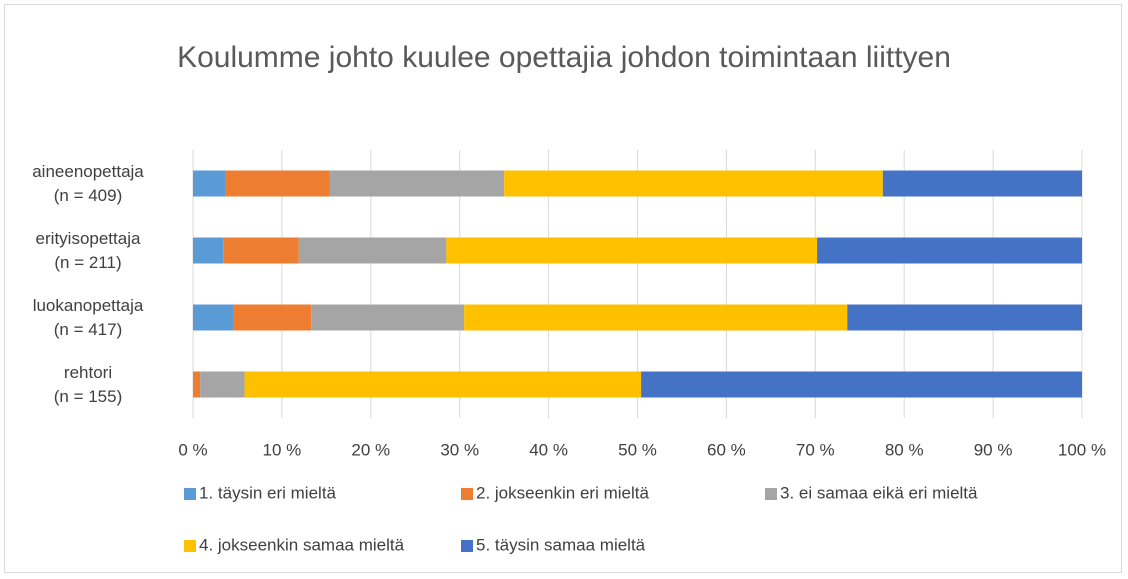  What do you see at coordinates (879, 492) in the screenshot?
I see `legend-label: 3. ei samaa eikä eri mieltä` at bounding box center [879, 492].